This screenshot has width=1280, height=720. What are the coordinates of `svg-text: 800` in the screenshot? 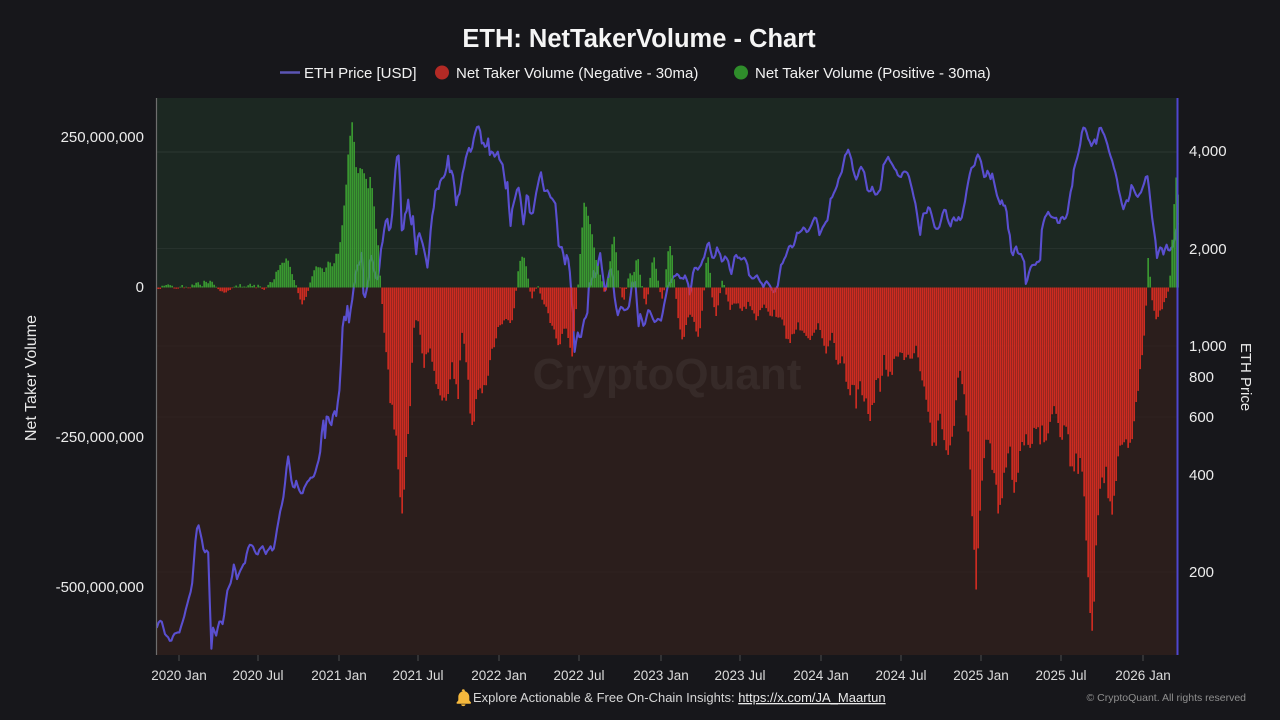 It's located at (1201, 377).